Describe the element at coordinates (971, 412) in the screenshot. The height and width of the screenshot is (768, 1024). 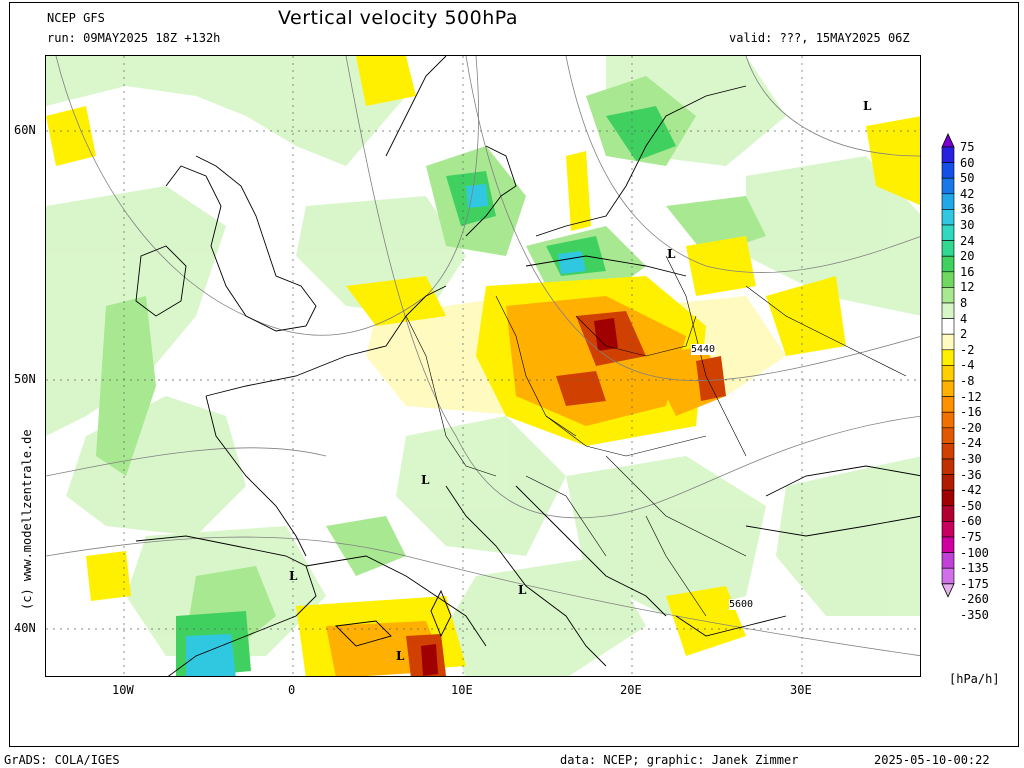
I see `colorbar-level-label: -16` at that location.